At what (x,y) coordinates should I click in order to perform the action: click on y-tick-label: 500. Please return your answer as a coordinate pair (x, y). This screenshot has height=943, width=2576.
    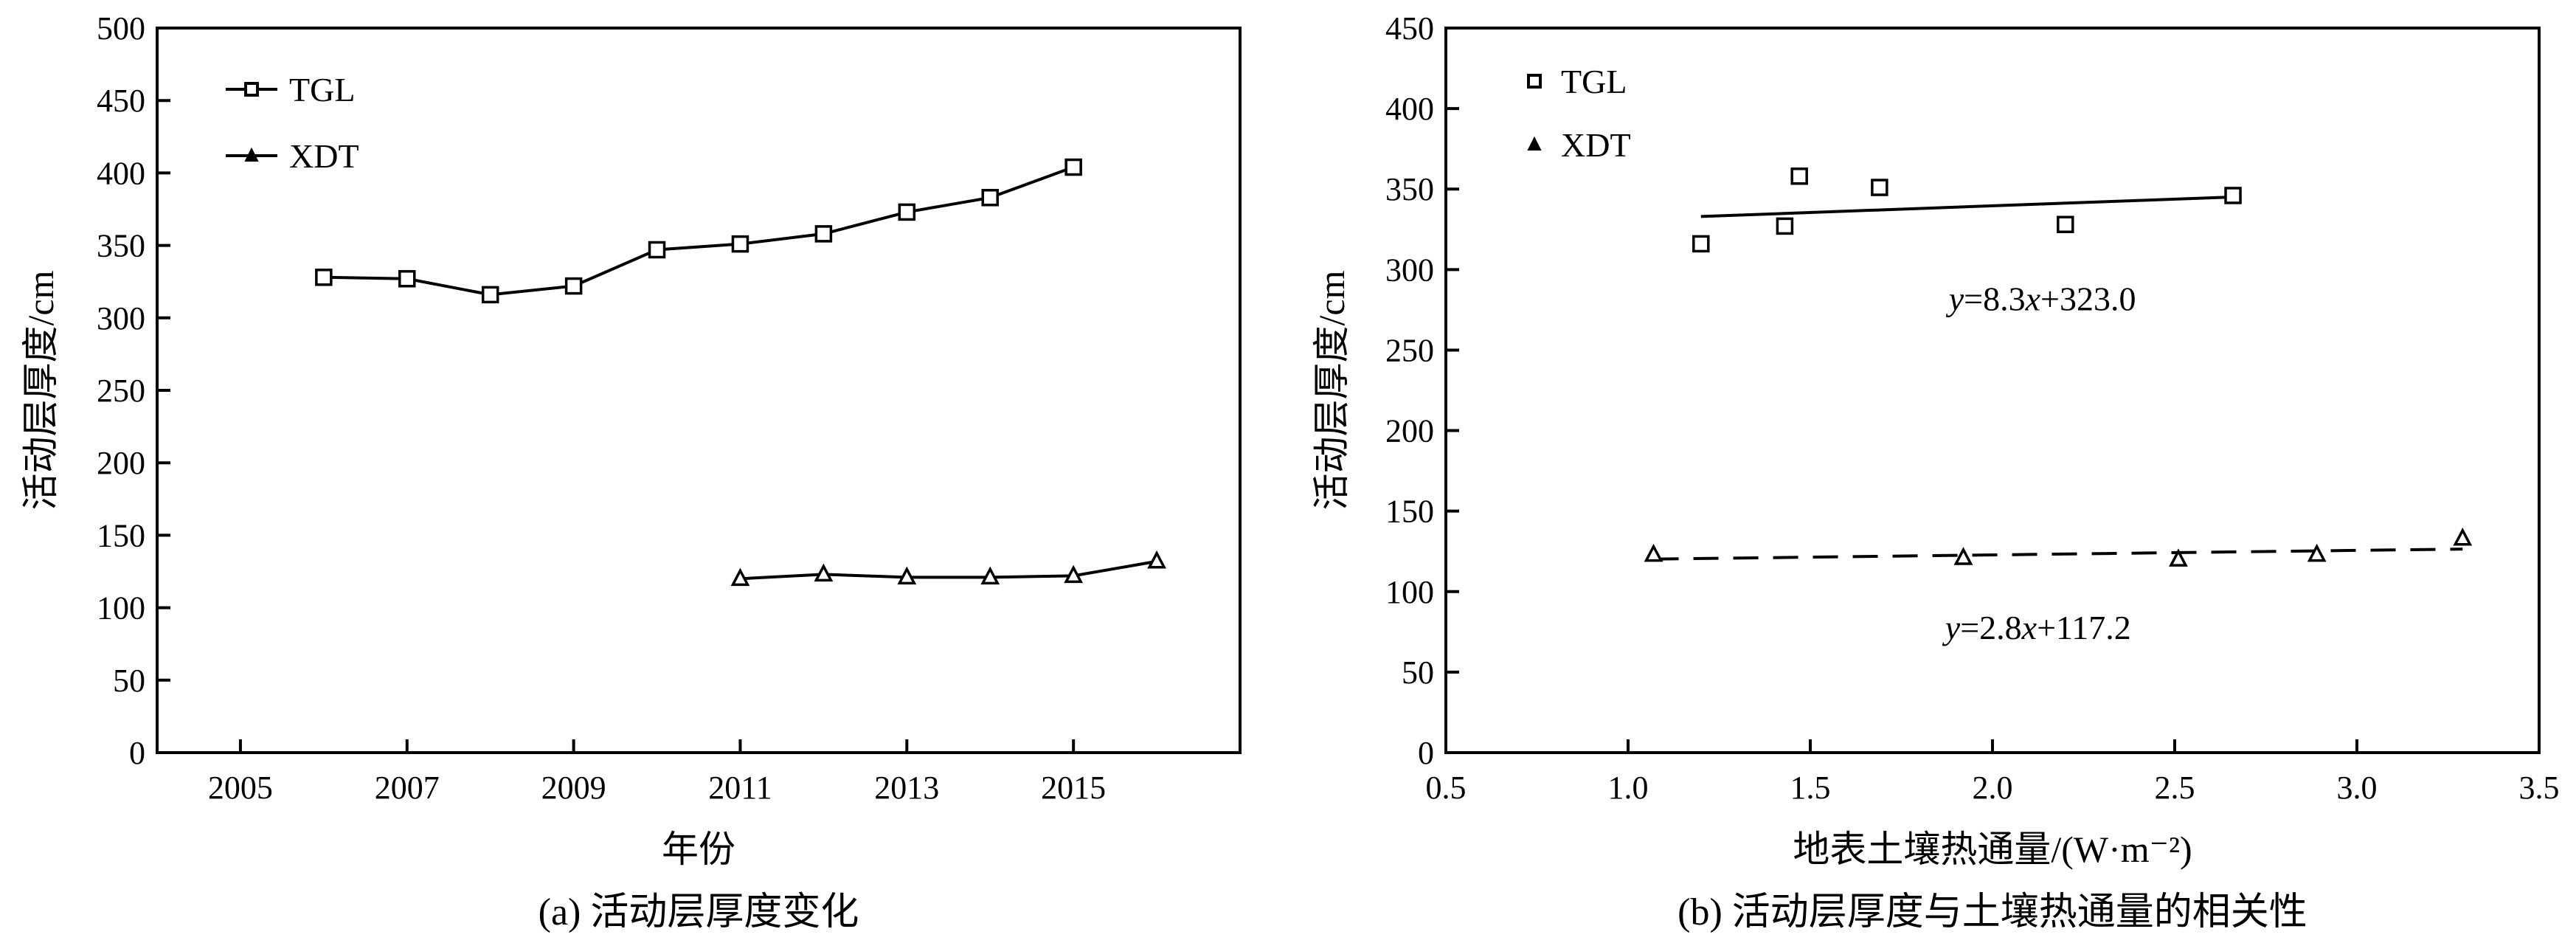
    Looking at the image, I should click on (121, 28).